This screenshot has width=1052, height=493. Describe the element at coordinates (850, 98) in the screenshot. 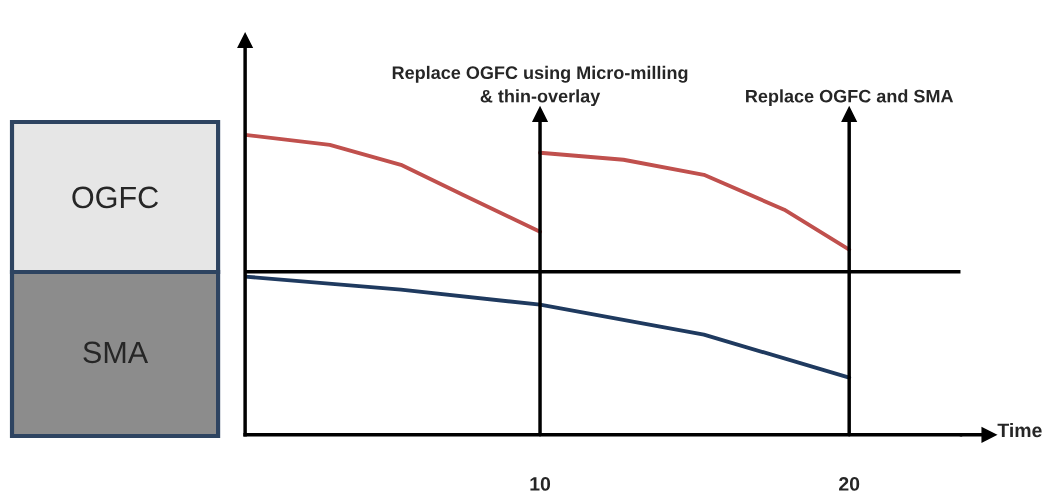

I see `ref-line-label: Replace OGFC and SMA` at that location.